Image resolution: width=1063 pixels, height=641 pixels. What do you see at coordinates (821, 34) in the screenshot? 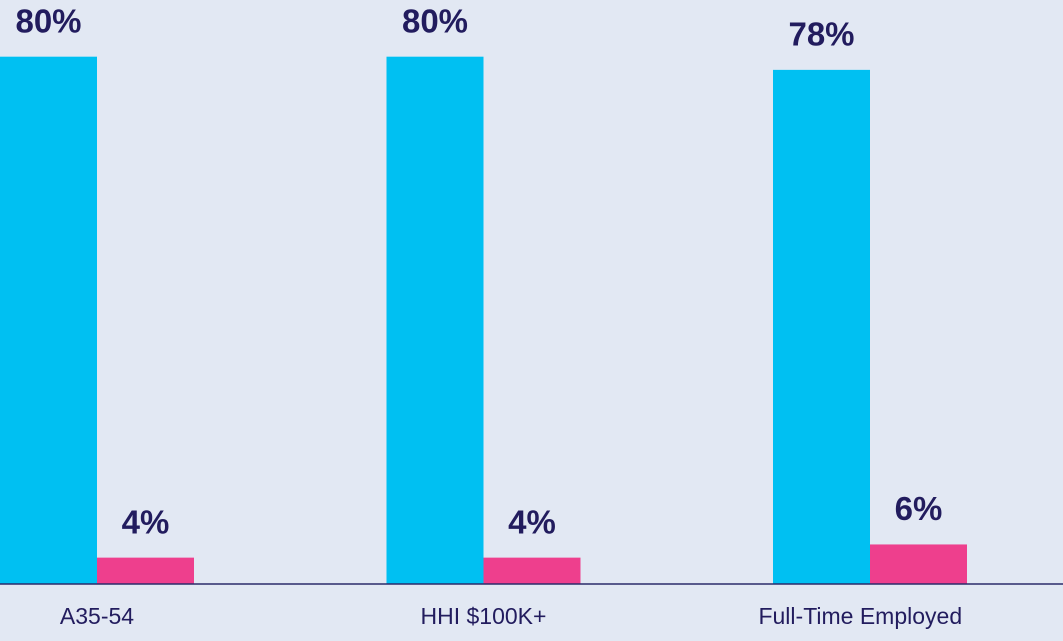
I see `value-label: 78%` at bounding box center [821, 34].